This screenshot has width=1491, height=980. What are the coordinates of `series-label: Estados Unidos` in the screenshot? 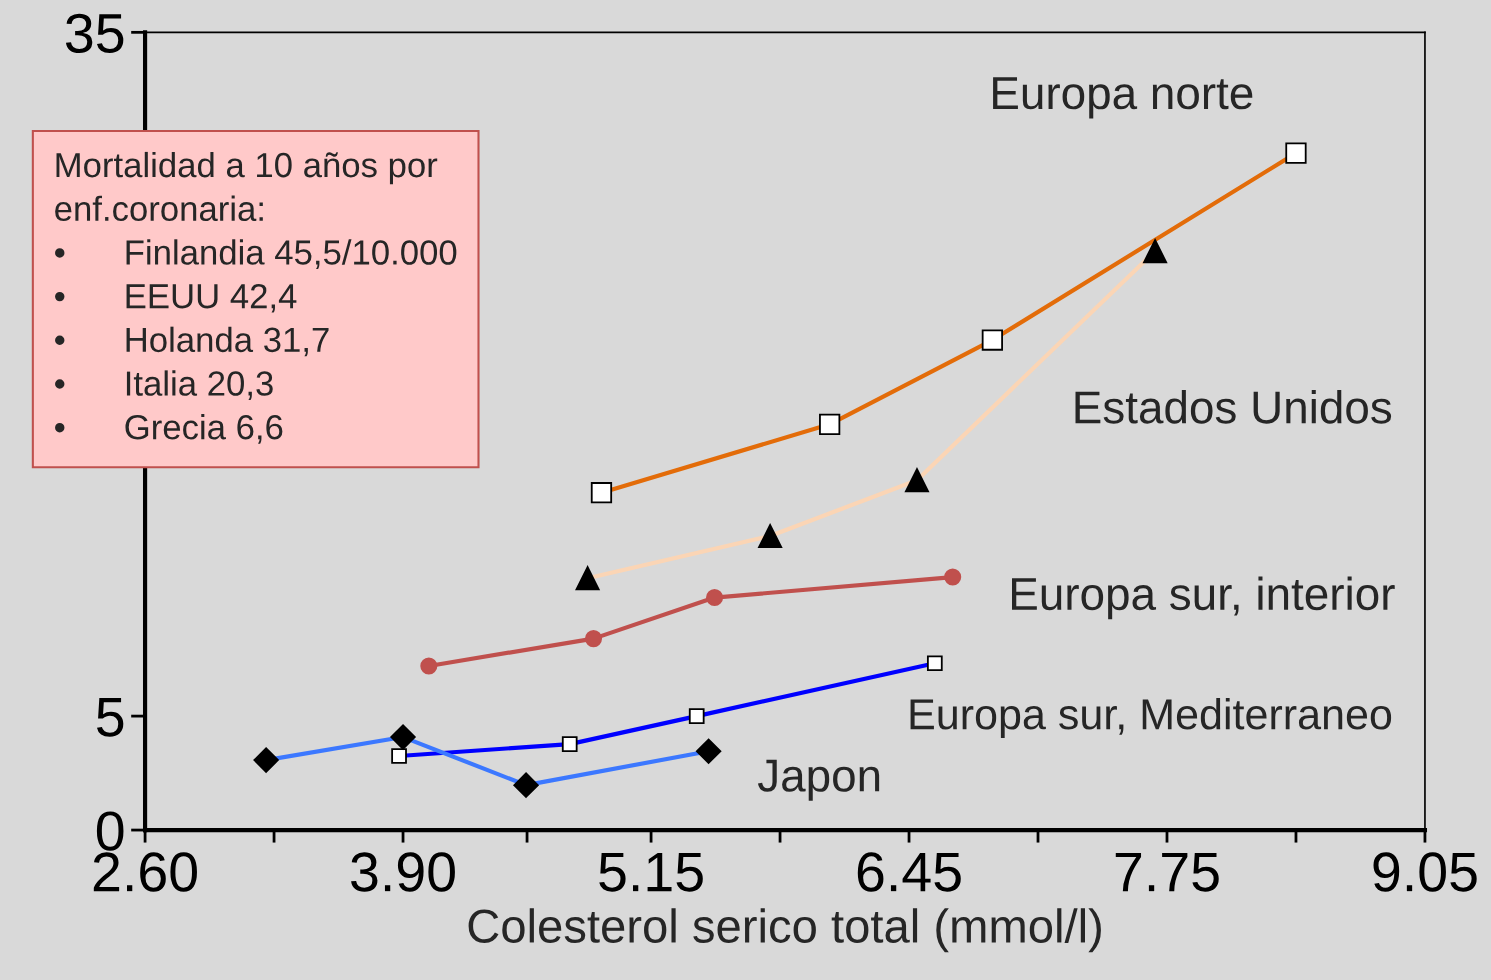 It's located at (1233, 407).